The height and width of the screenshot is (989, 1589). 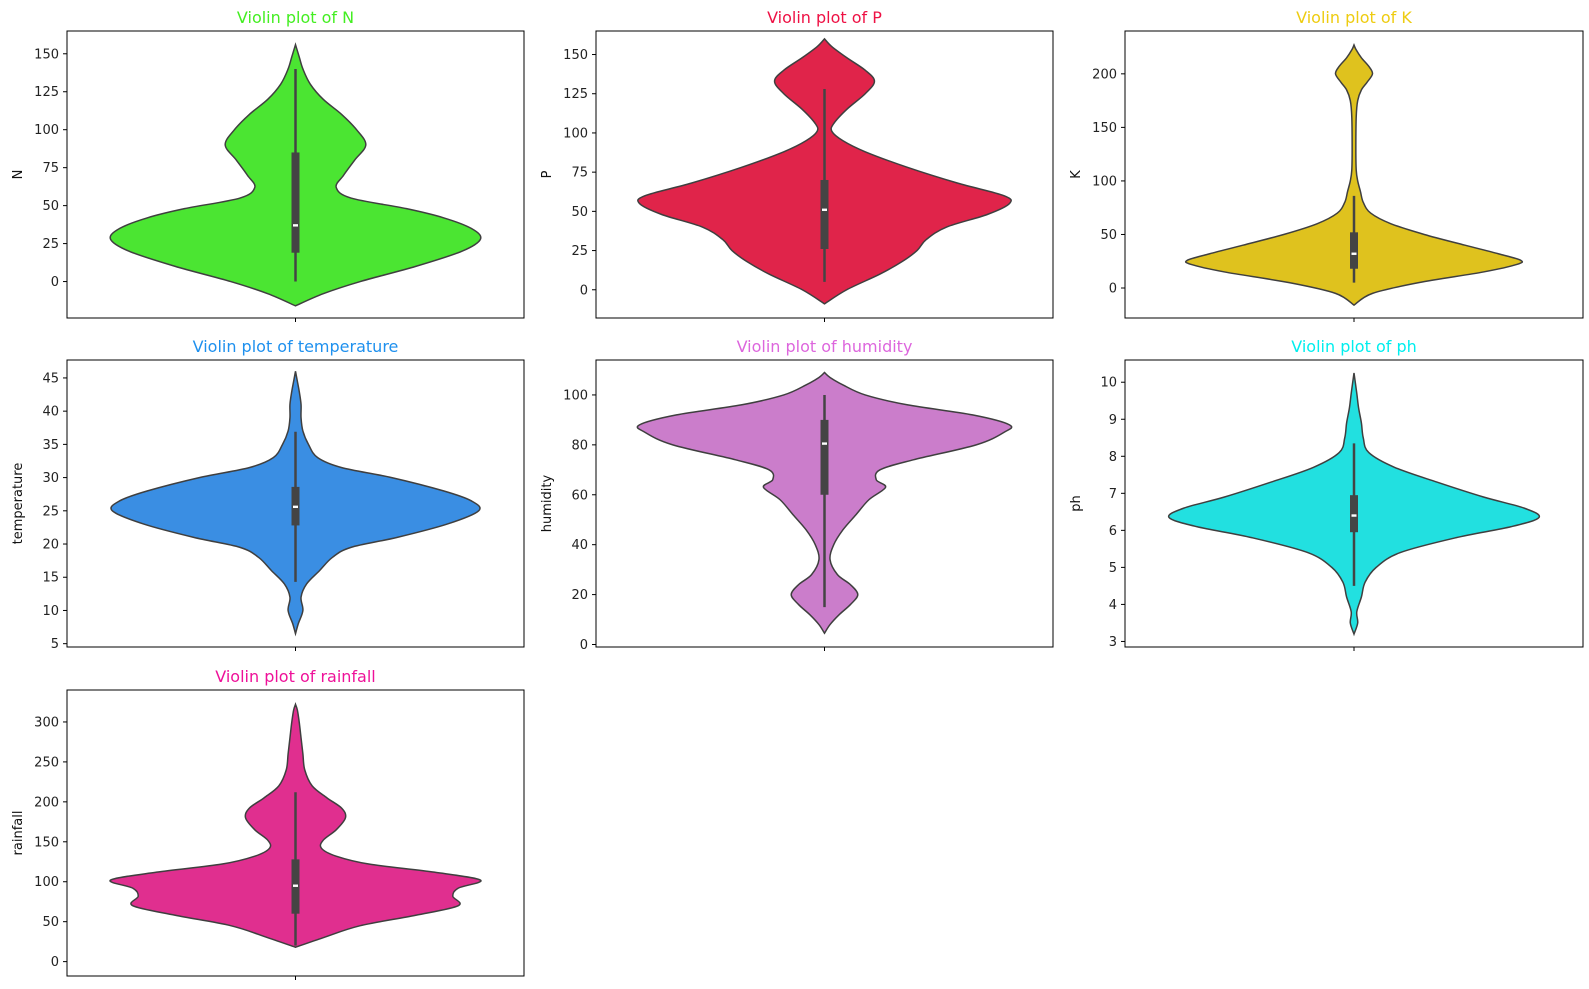 I want to click on y-axis-label: K, so click(x=1076, y=174).